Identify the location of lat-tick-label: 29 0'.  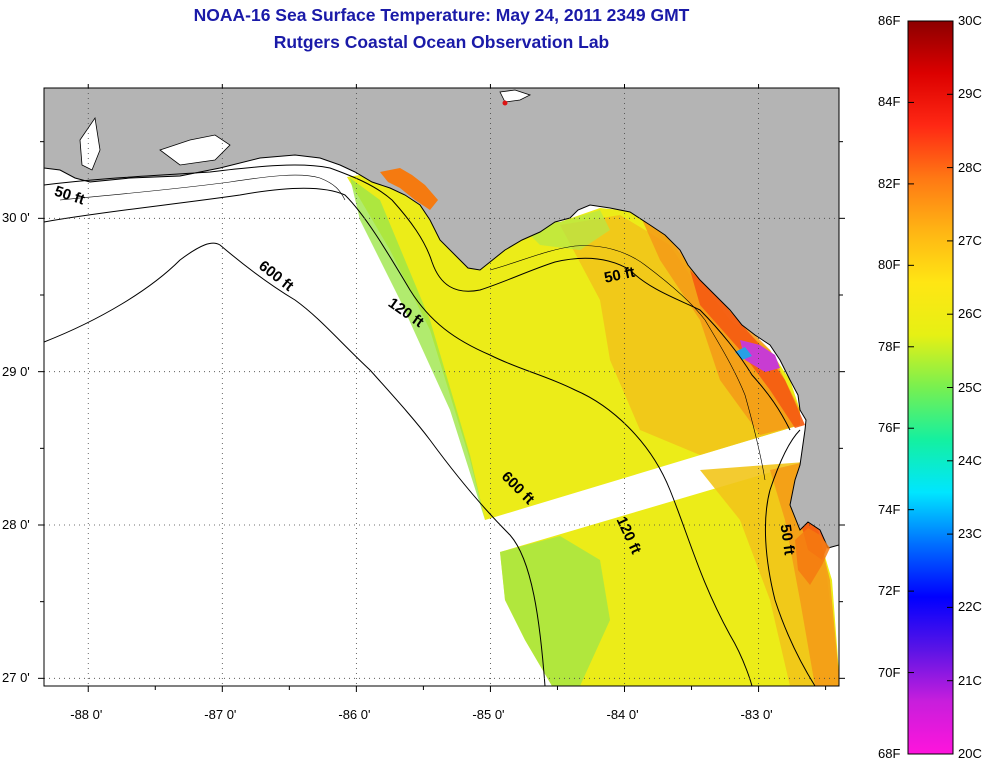
(16, 371).